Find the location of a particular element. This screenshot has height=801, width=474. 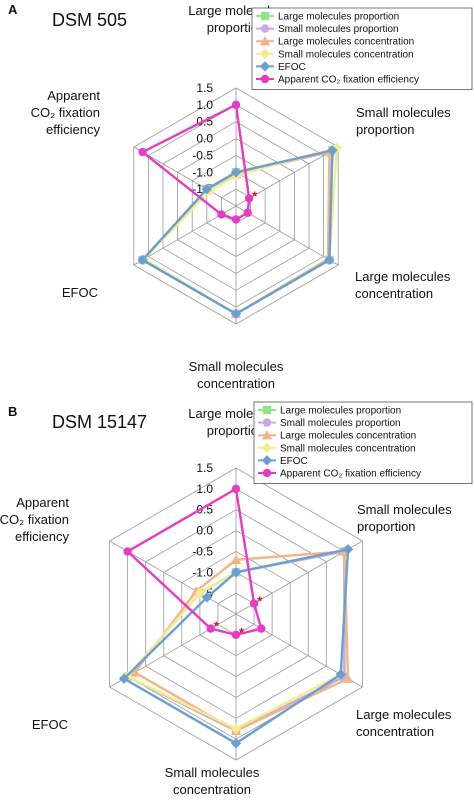

panel-letter: A is located at coordinates (13, 9).